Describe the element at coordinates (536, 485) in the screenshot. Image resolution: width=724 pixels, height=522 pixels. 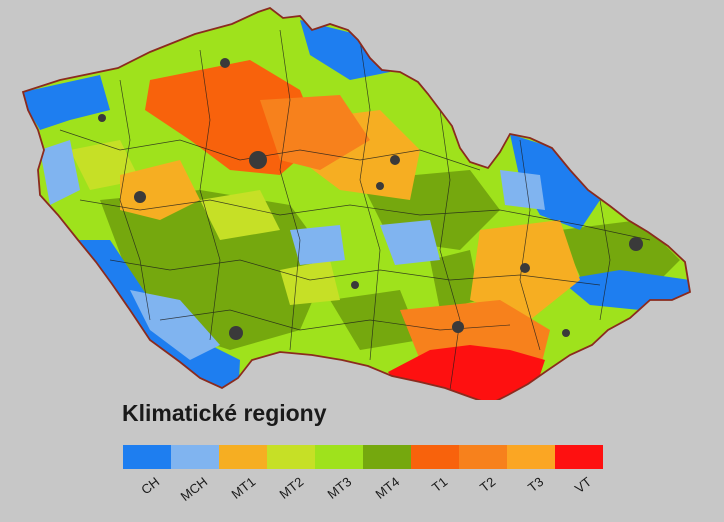
I see `legend-label-t3: T3` at that location.